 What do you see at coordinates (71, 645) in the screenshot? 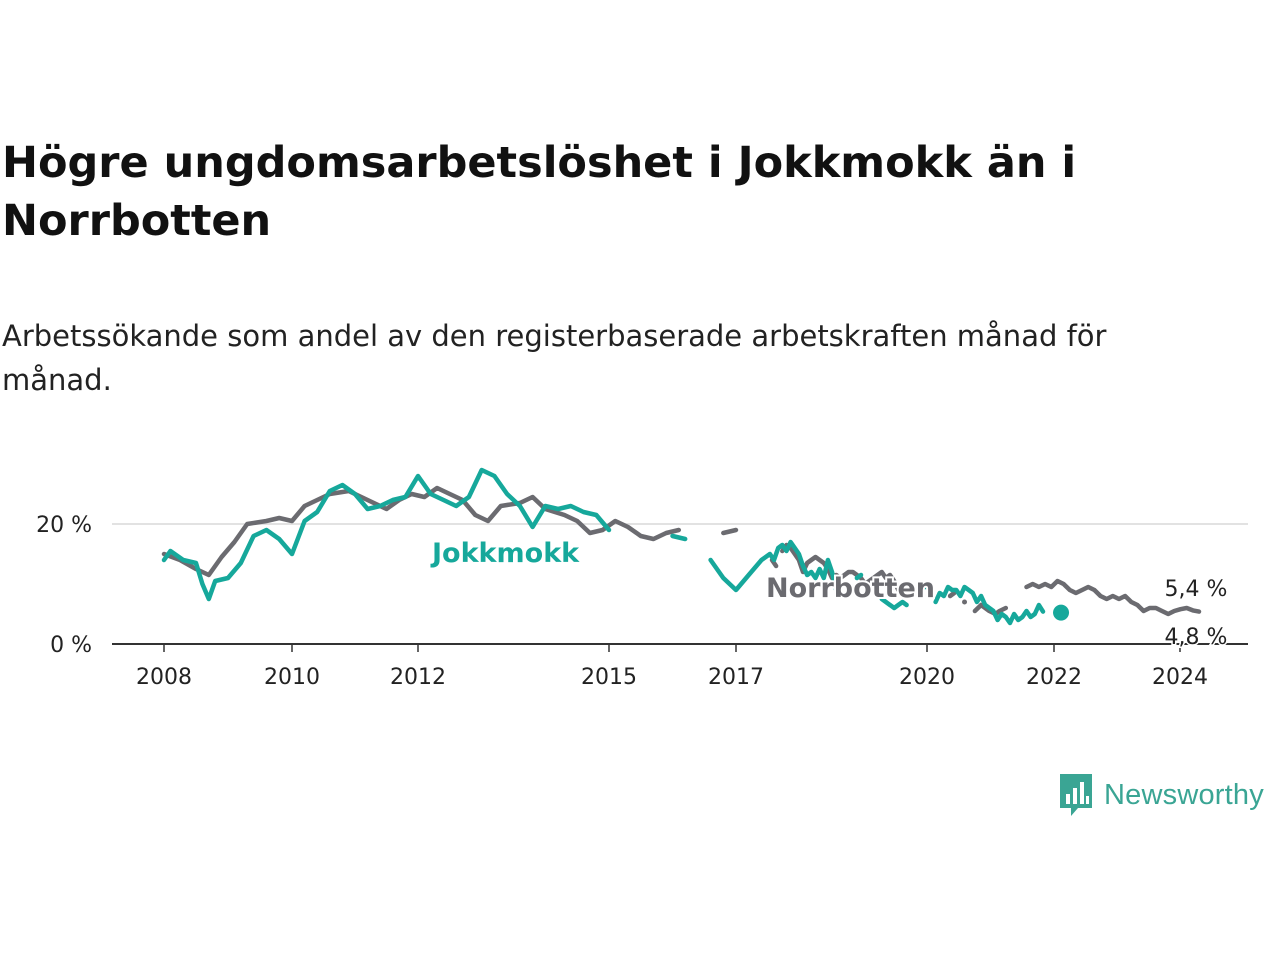
I see `y-tick-label: 0 %` at bounding box center [71, 645].